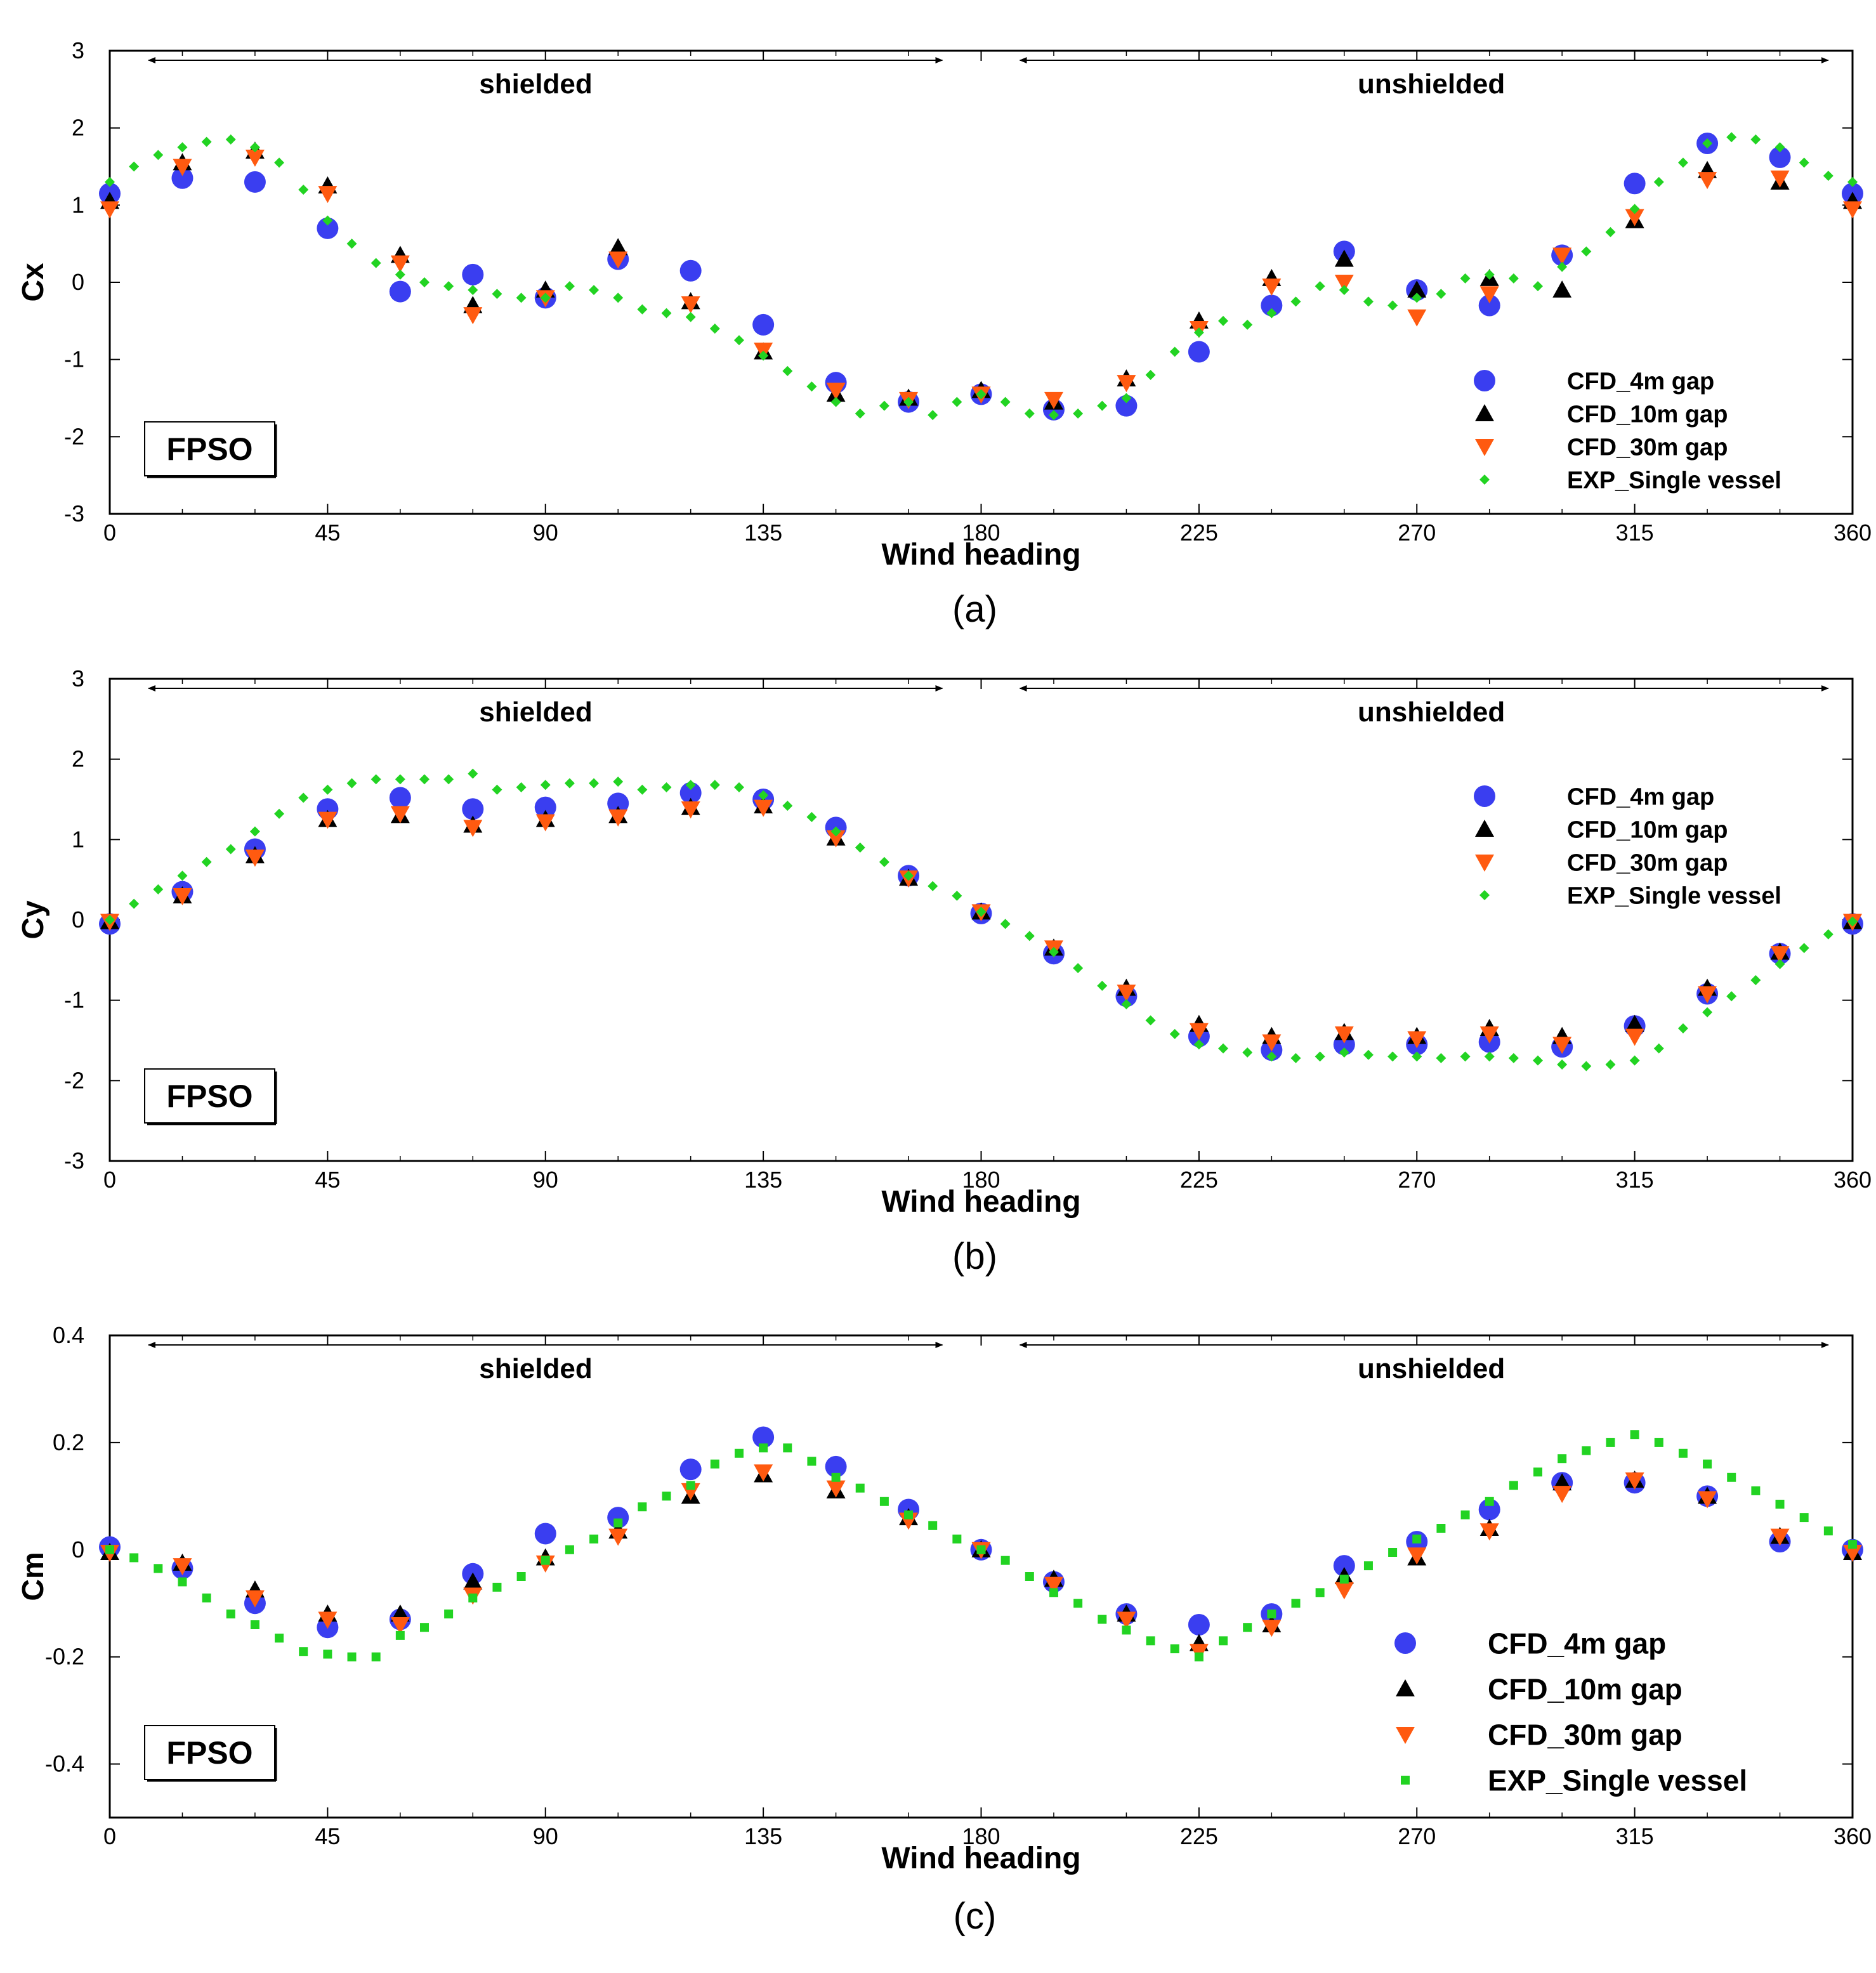 The width and height of the screenshot is (1876, 1973). Describe the element at coordinates (1647, 415) in the screenshot. I see `legend-label: CFD_10m gap` at that location.